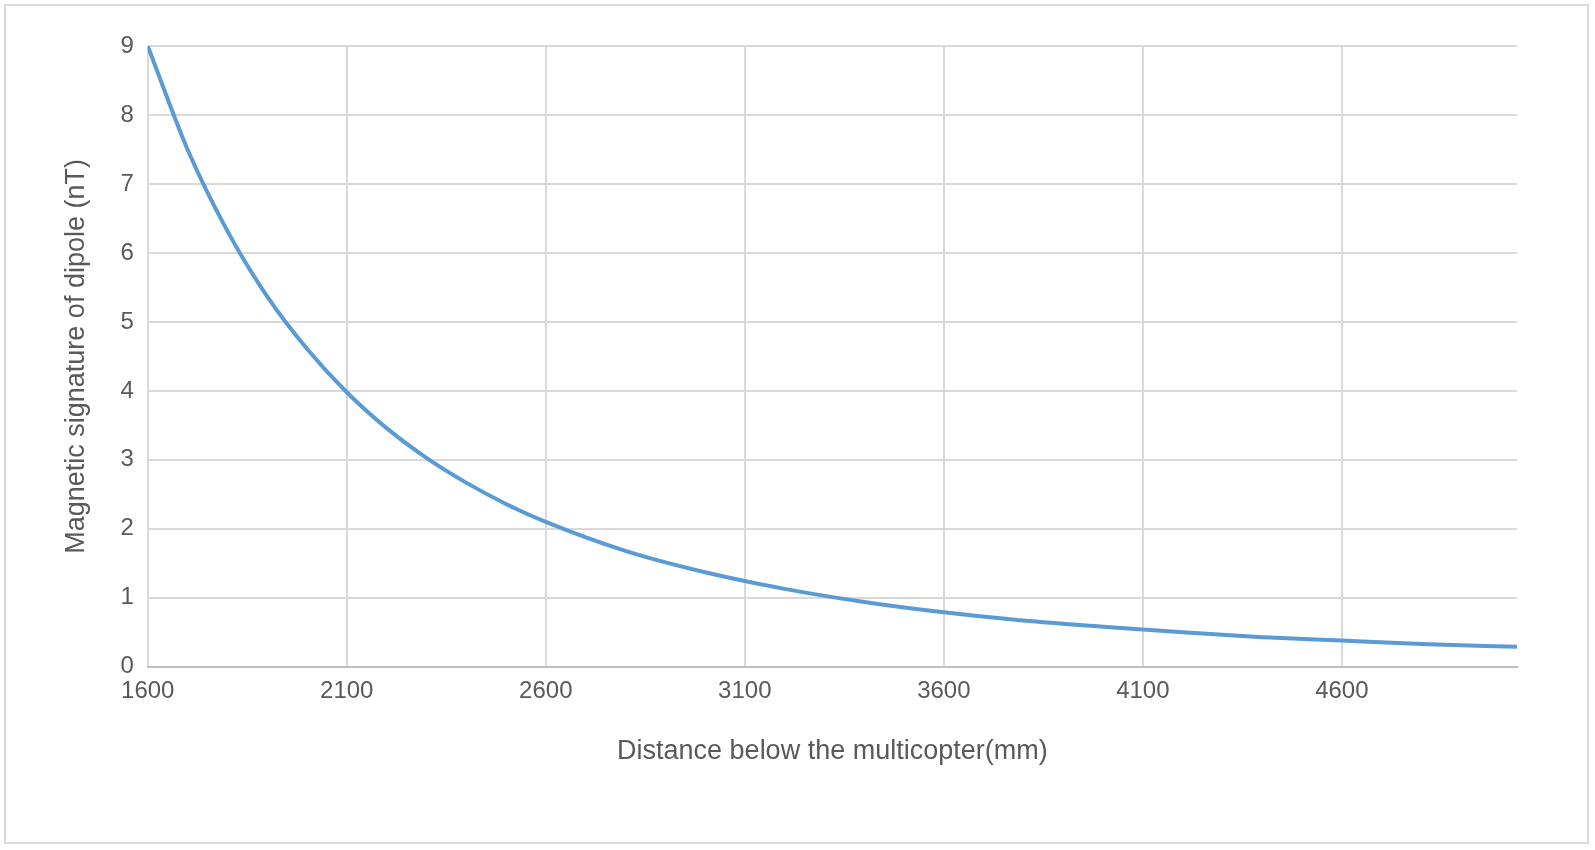 This screenshot has height=850, width=1595. Describe the element at coordinates (546, 689) in the screenshot. I see `x-tick-label: 2600` at that location.